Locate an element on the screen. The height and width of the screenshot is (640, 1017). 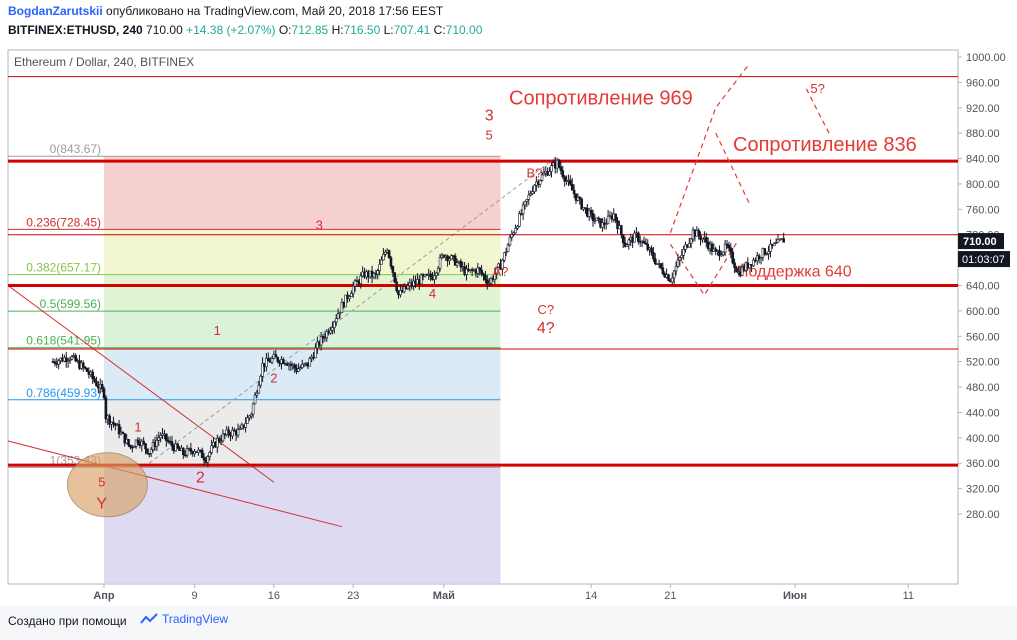
trend-line-upper is located at coordinates (141, 384).